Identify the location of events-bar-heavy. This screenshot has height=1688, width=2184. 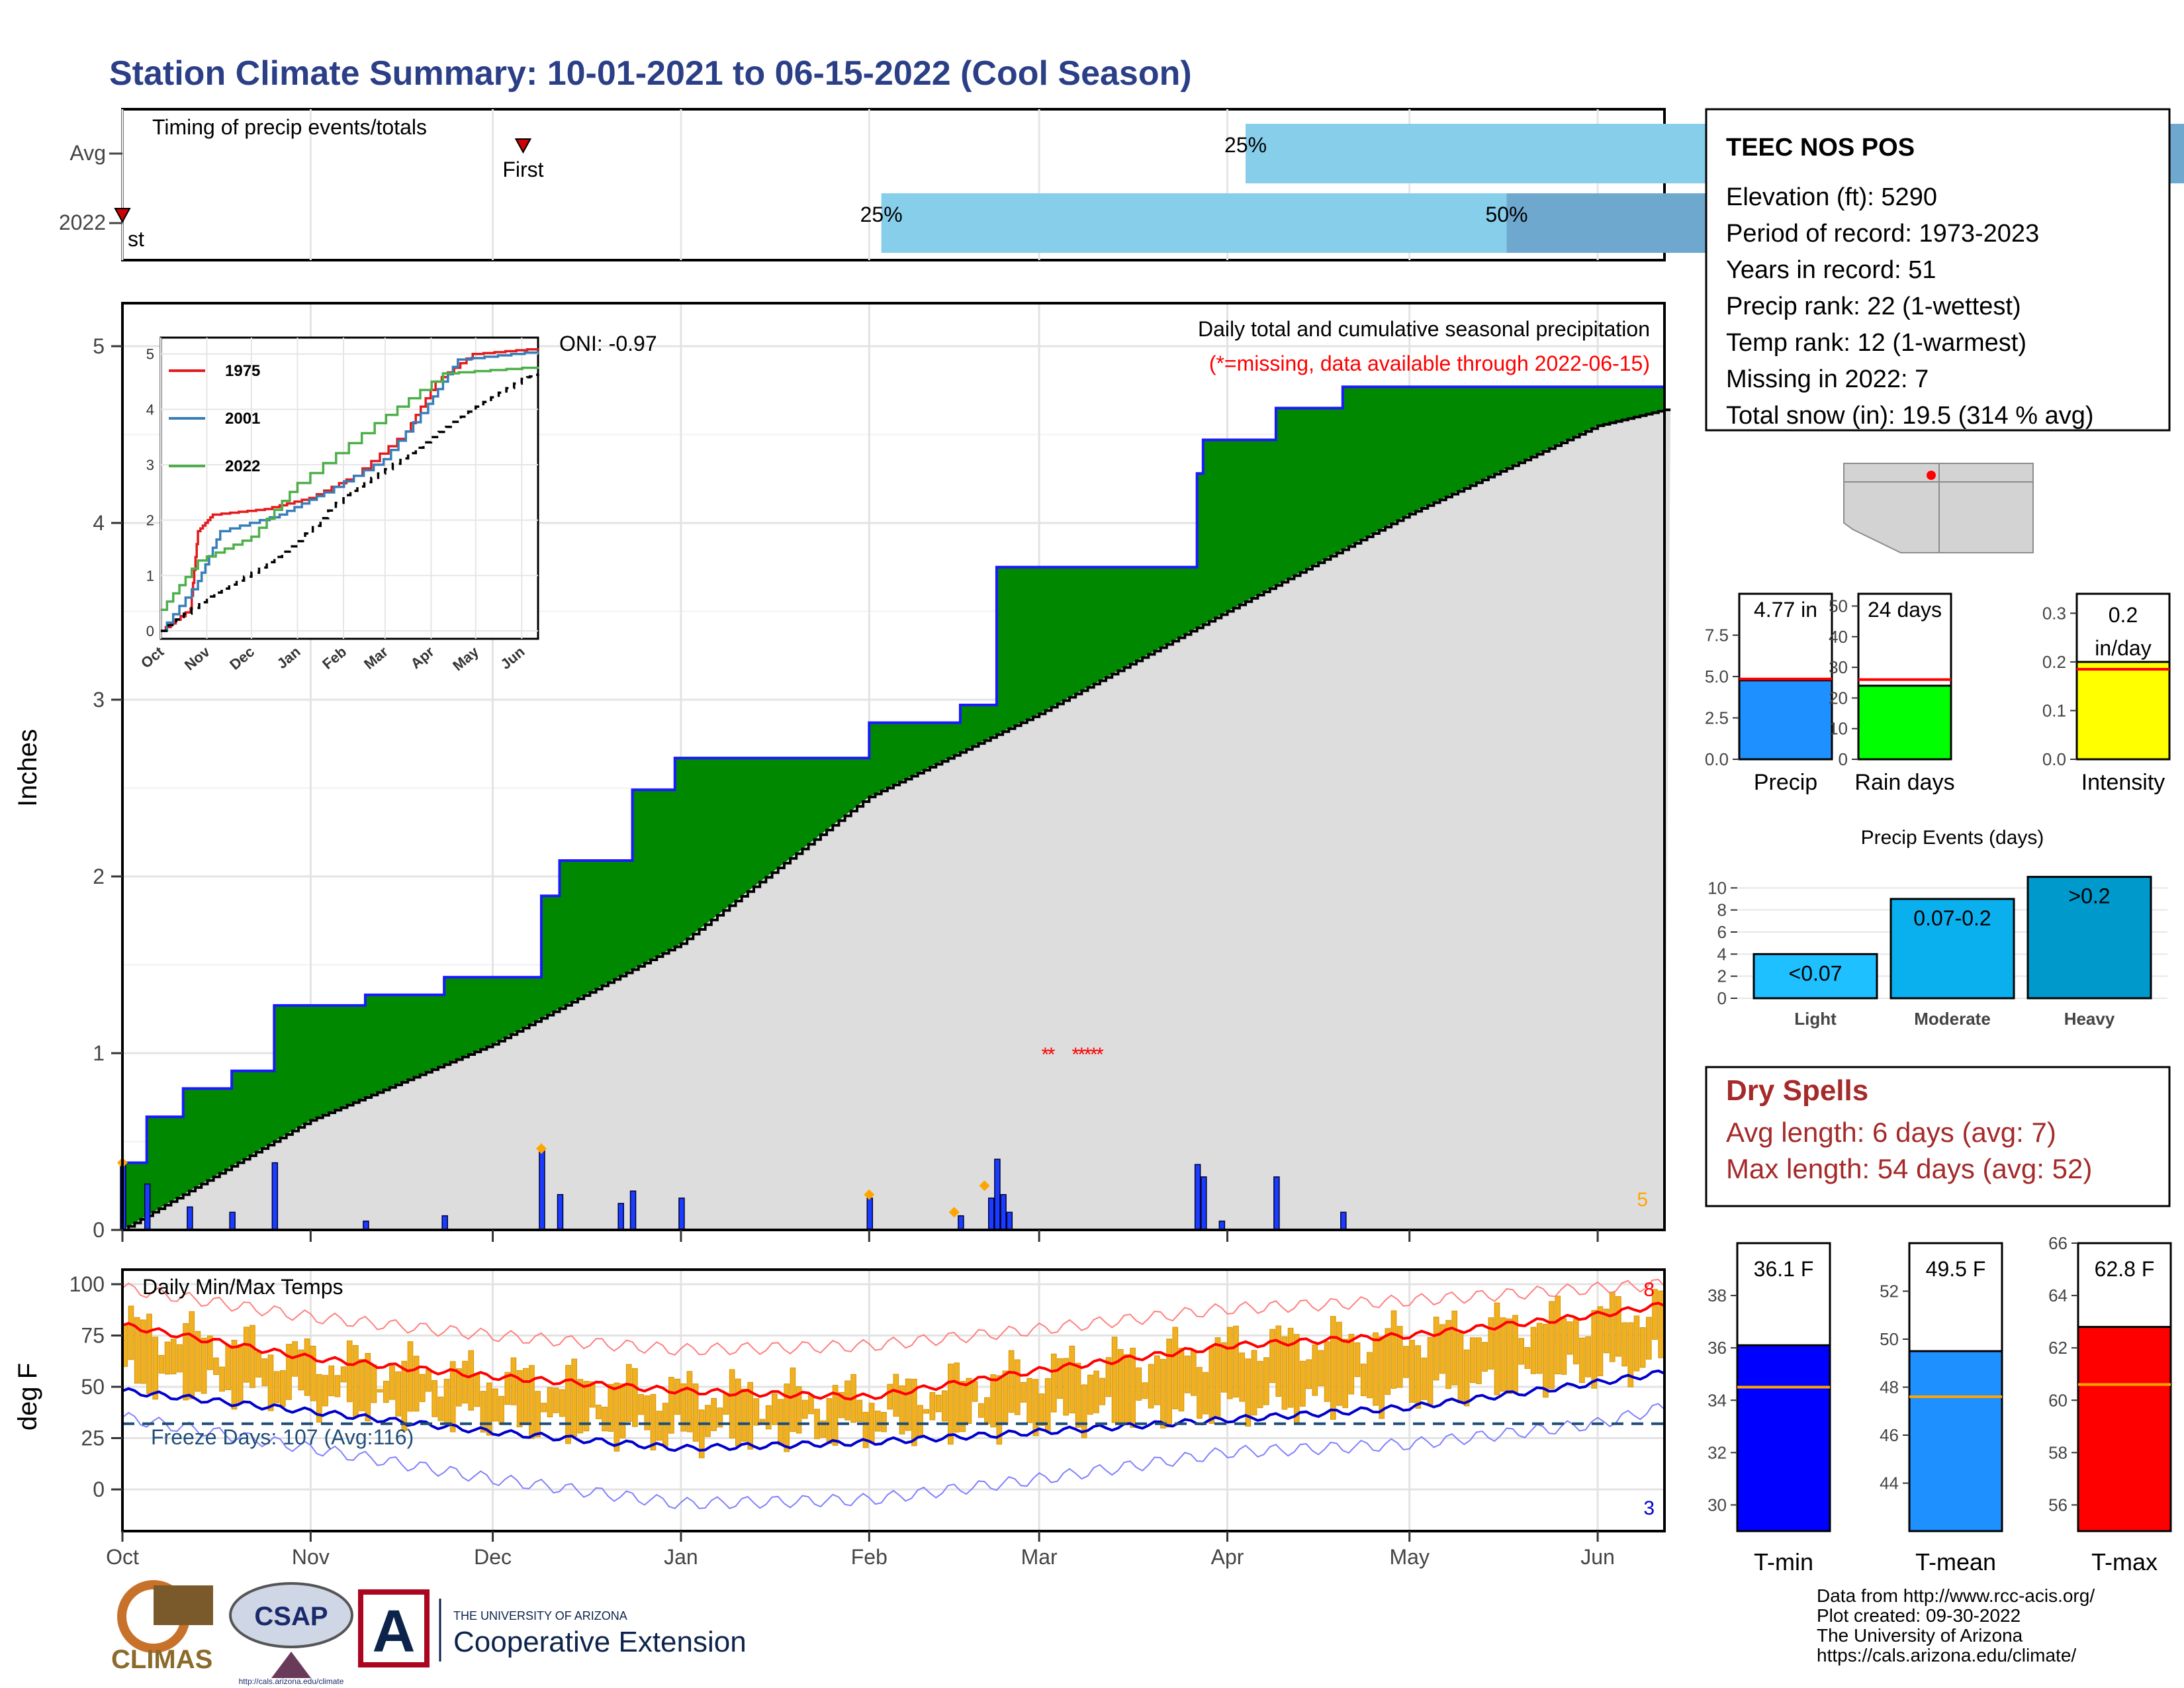
(2089, 938).